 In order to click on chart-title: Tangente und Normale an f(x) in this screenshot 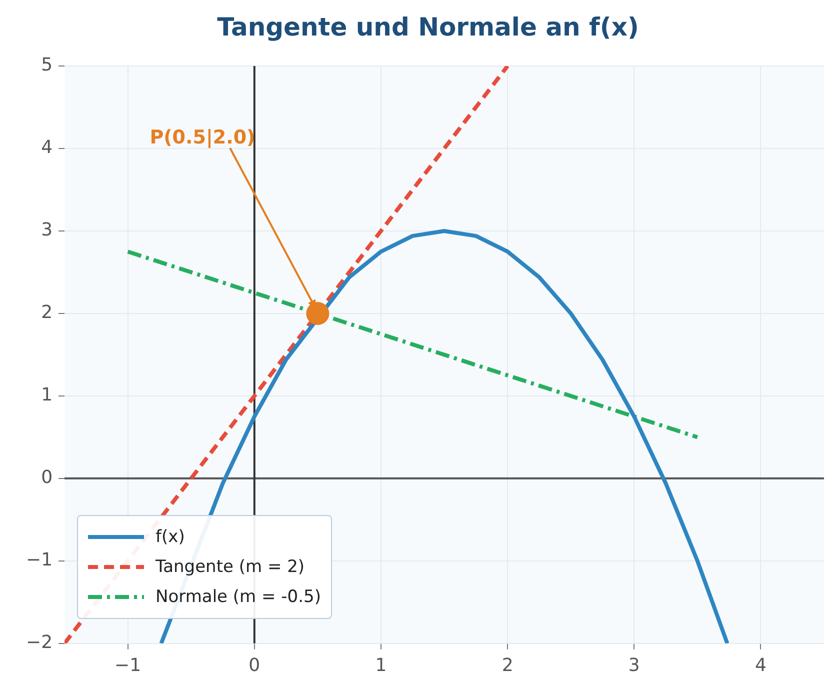, I will do `click(428, 27)`.